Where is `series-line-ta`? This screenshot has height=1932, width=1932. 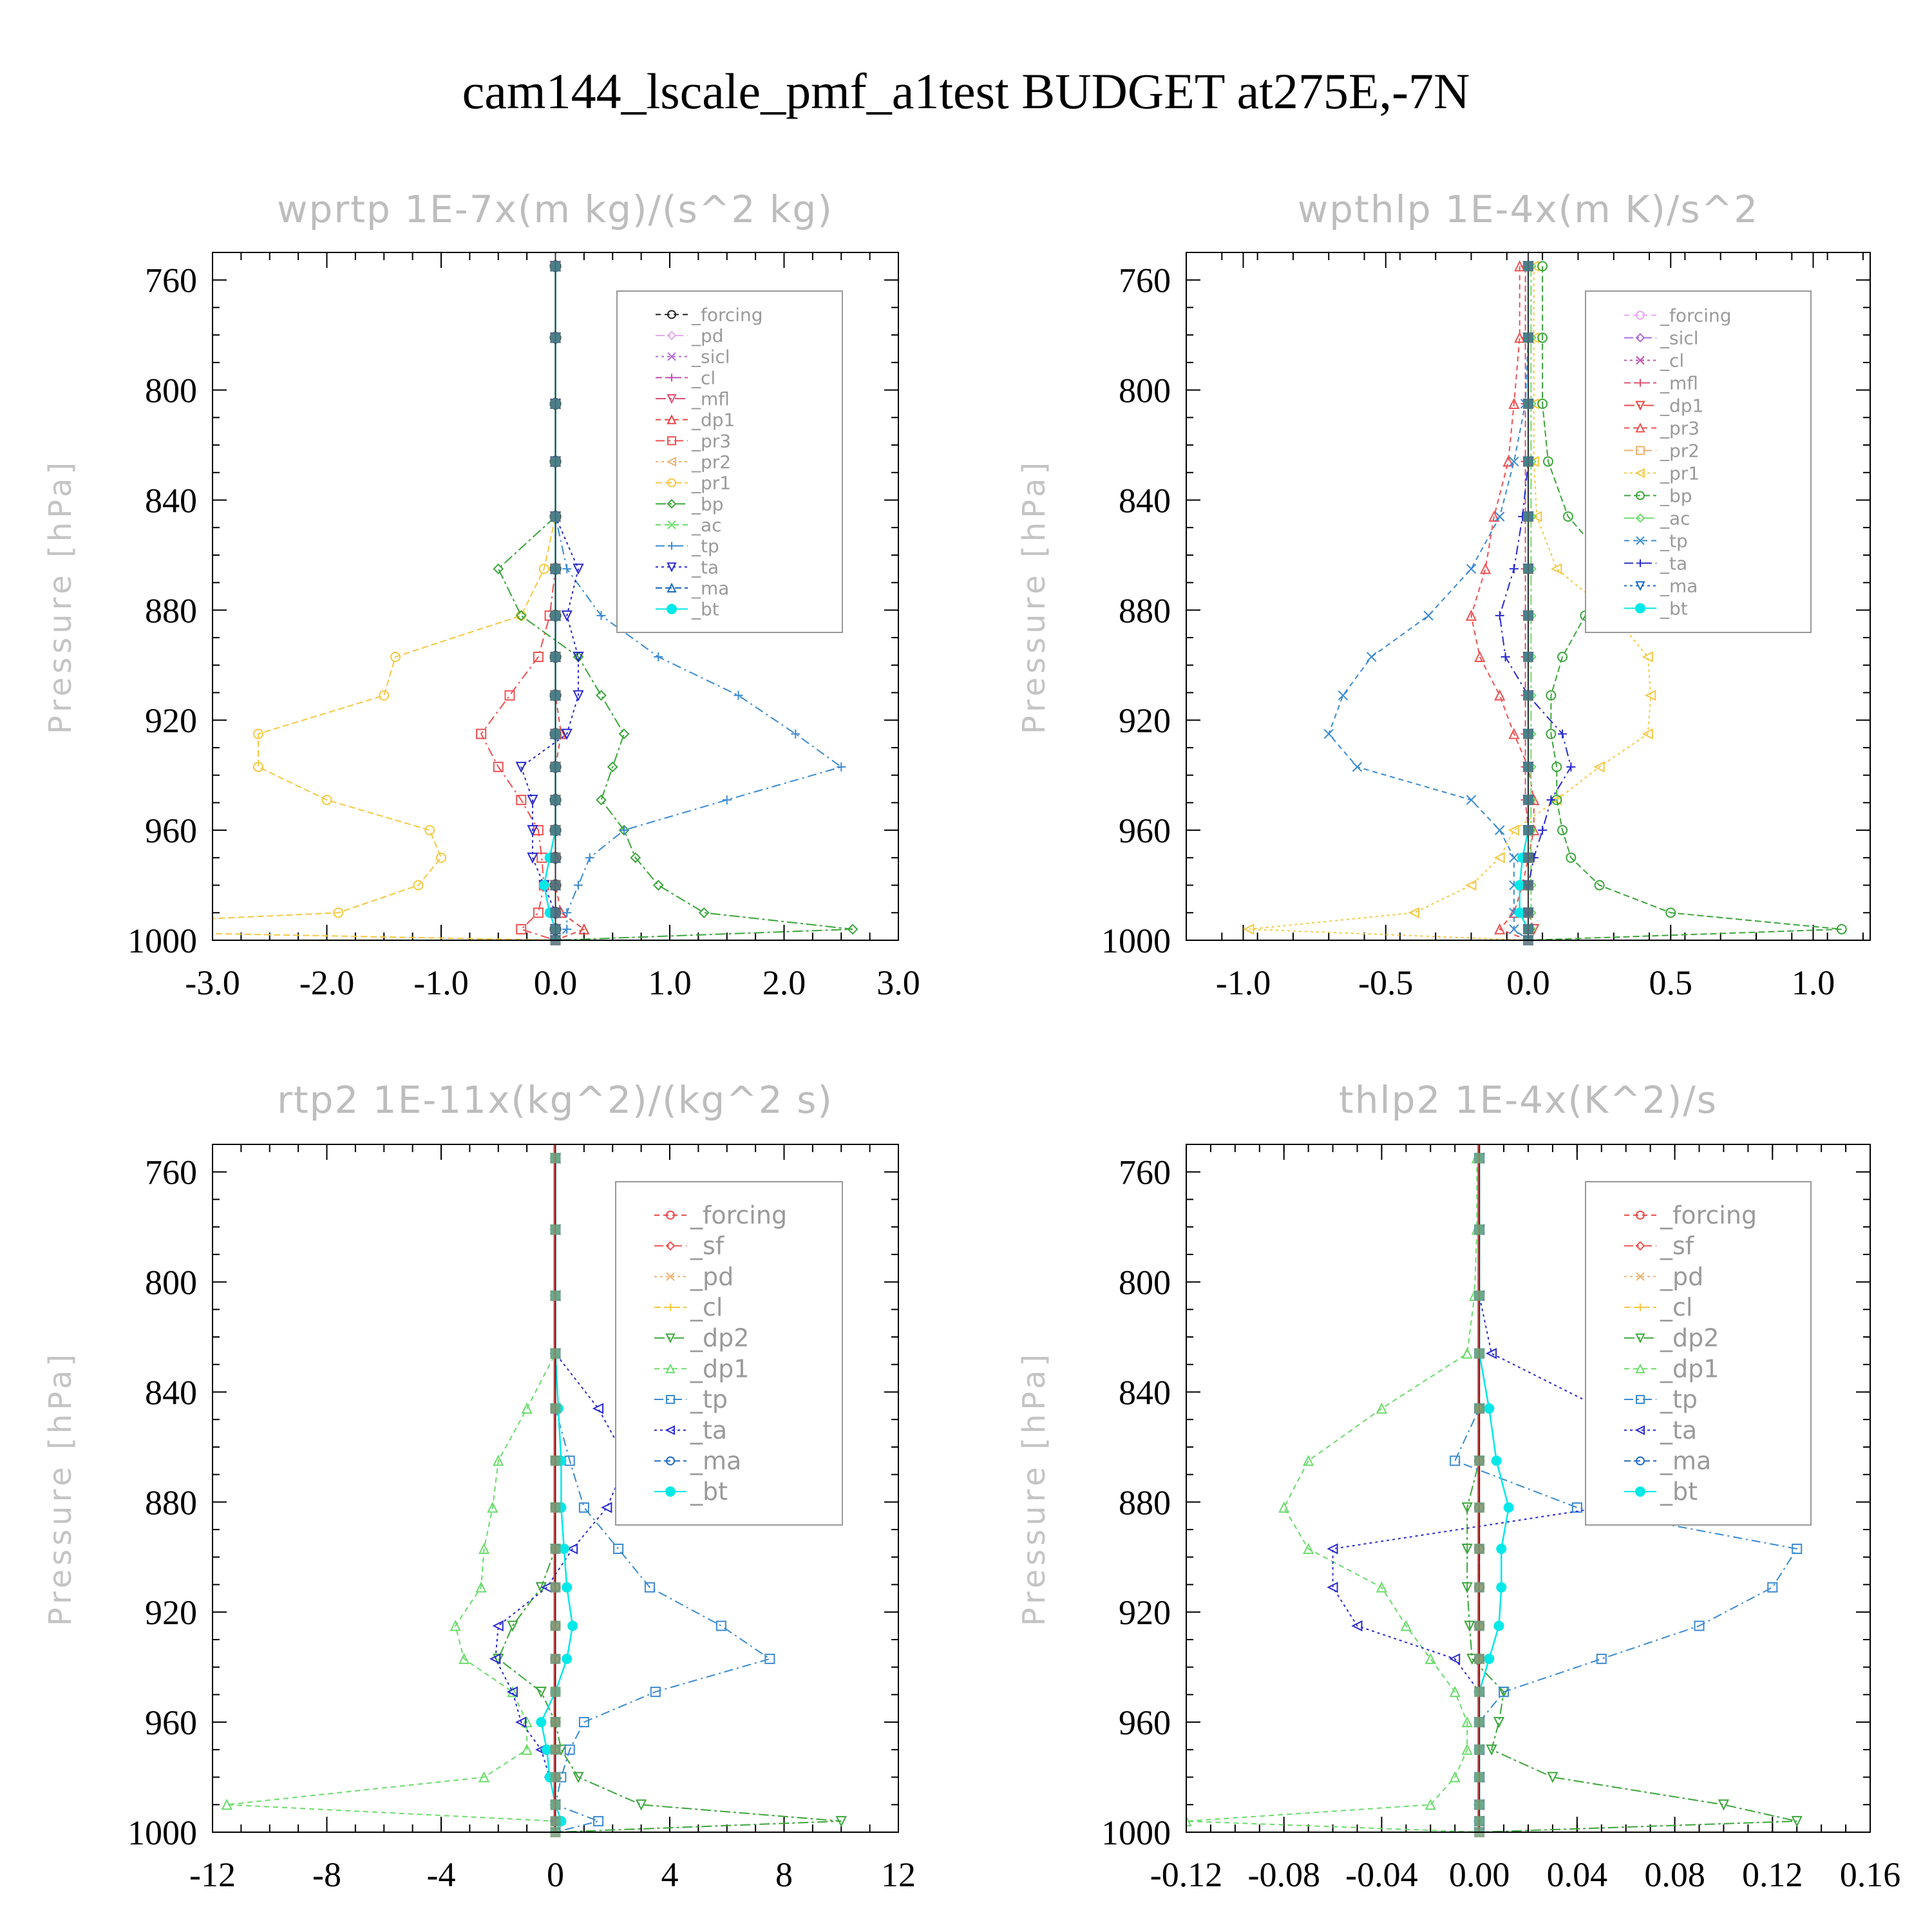 series-line-ta is located at coordinates (550, 603).